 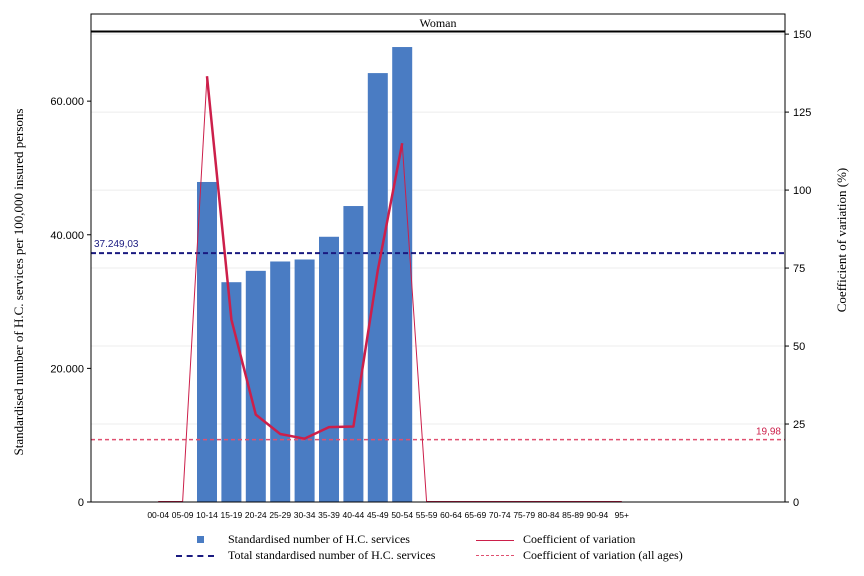 I want to click on y2-tick-label: 50, so click(x=799, y=347).